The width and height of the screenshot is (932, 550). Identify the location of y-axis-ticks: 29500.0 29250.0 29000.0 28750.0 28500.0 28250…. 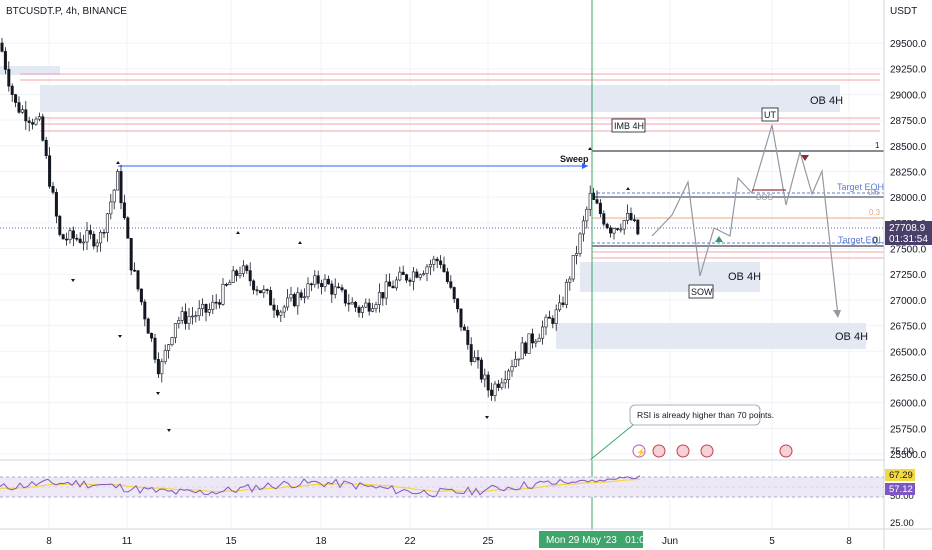
(908, 250).